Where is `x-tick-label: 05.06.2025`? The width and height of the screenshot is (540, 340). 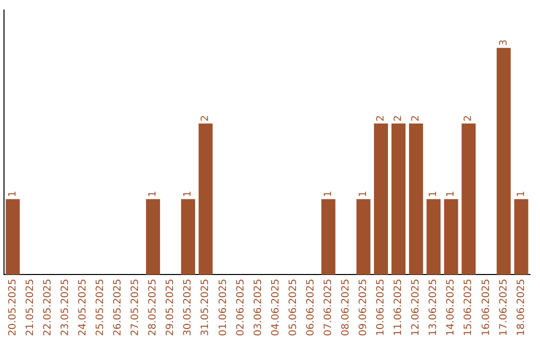 x-tick-label: 05.06.2025 is located at coordinates (293, 307).